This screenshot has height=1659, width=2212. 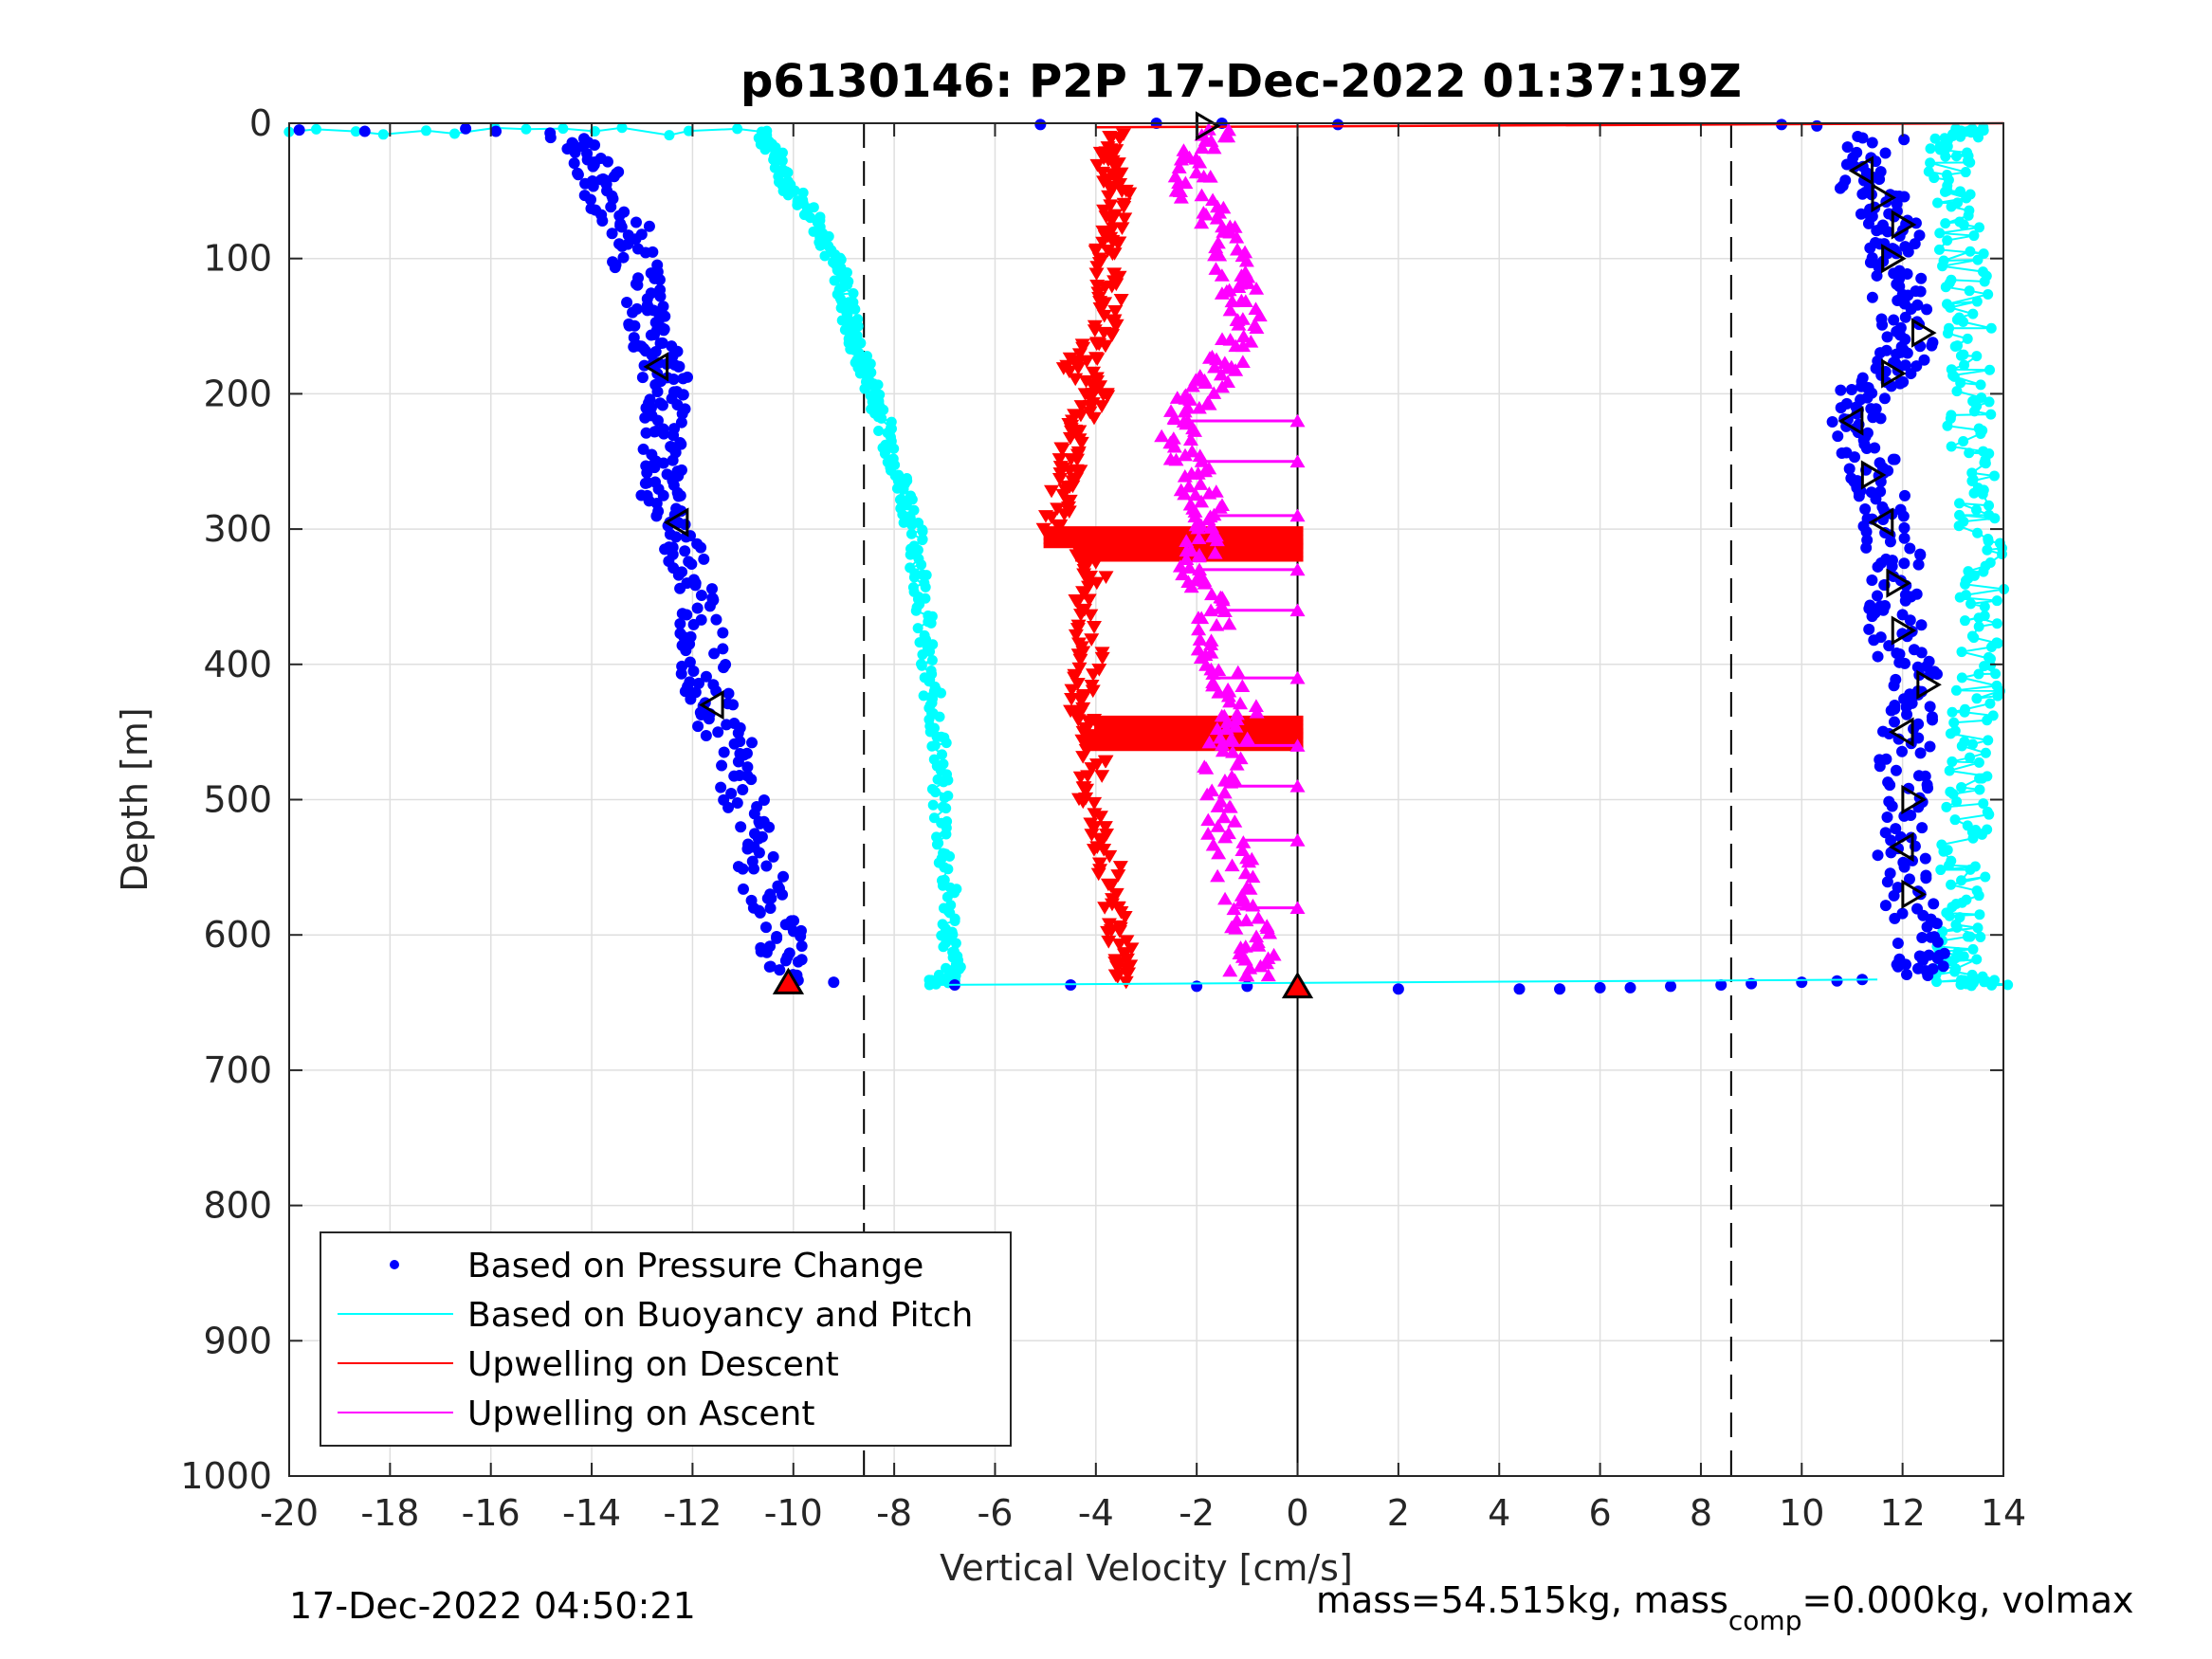 I want to click on x-tick-label: 0, so click(x=1297, y=1513).